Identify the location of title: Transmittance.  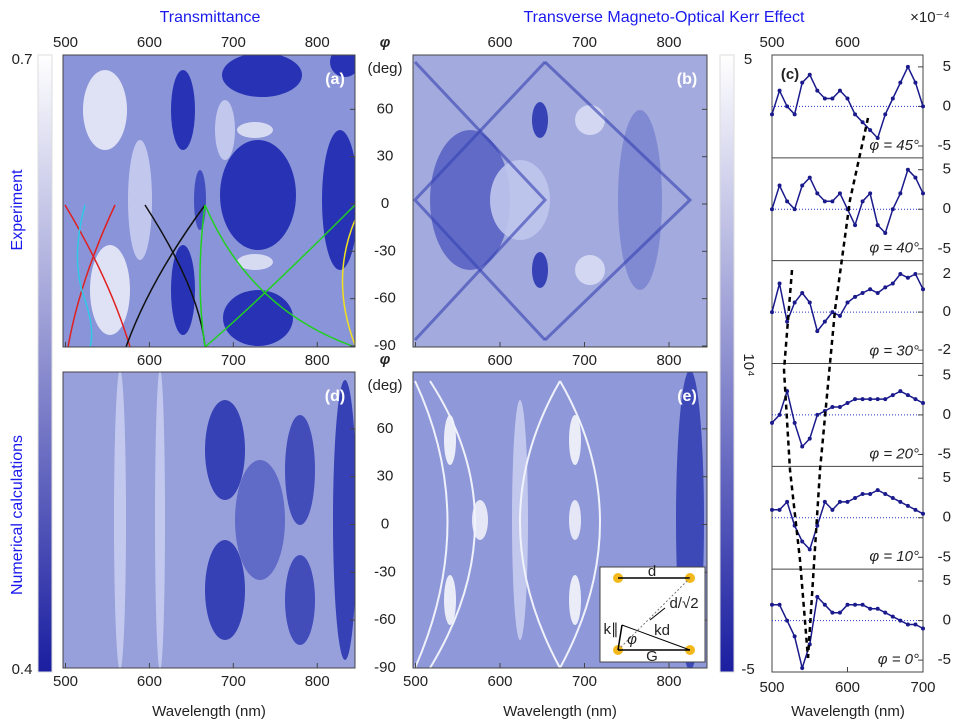
(210, 17).